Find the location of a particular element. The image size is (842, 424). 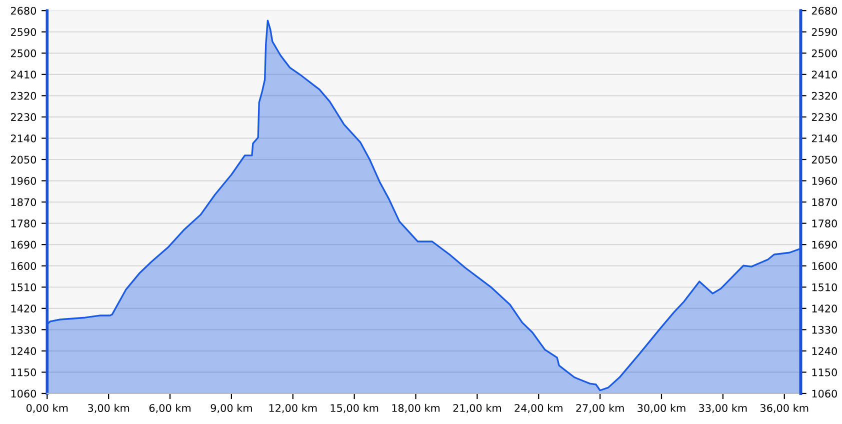

y-tick-label: 2320 is located at coordinates (23, 96).